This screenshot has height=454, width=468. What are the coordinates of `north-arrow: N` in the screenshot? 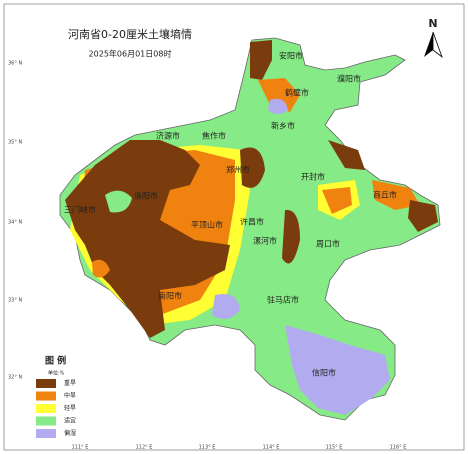 It's located at (433, 38).